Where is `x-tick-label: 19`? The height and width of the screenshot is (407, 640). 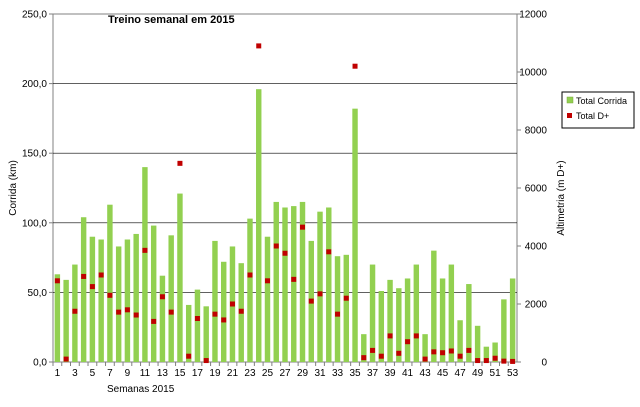
x-tick-label: 19 is located at coordinates (215, 373).